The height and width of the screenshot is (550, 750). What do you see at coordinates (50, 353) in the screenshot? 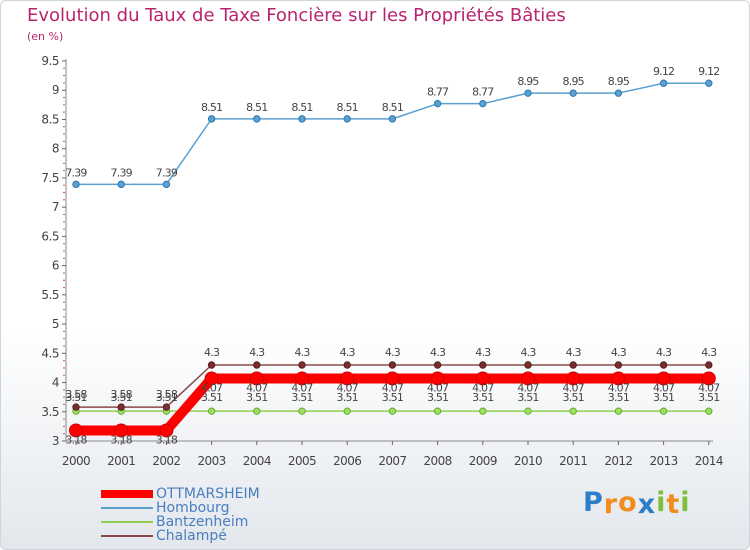
I see `y-tick-label: 4.5` at bounding box center [50, 353].